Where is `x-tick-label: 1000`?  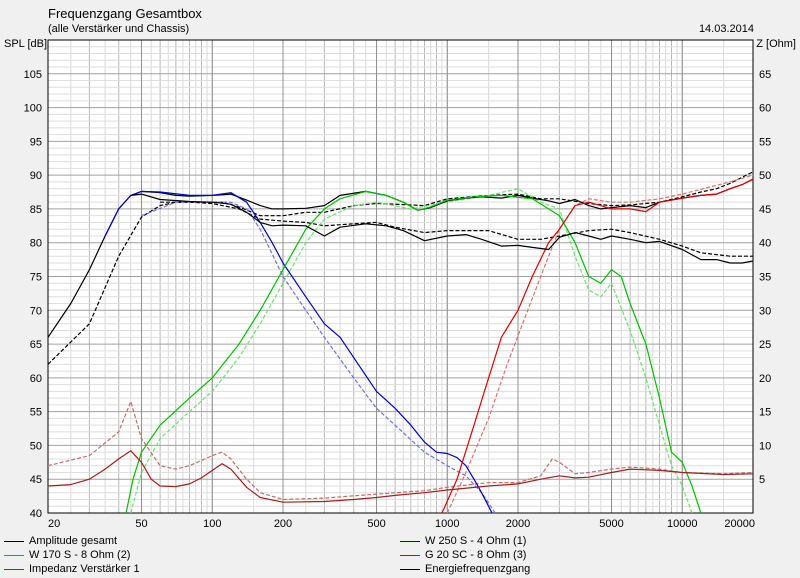
x-tick-label: 1000 is located at coordinates (447, 524).